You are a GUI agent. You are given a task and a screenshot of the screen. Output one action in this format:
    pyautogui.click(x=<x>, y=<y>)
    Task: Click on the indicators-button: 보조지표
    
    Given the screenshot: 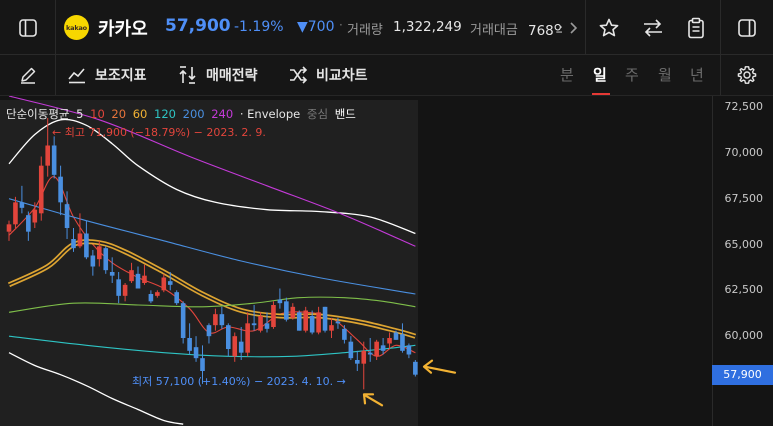 What is the action you would take?
    pyautogui.click(x=107, y=75)
    